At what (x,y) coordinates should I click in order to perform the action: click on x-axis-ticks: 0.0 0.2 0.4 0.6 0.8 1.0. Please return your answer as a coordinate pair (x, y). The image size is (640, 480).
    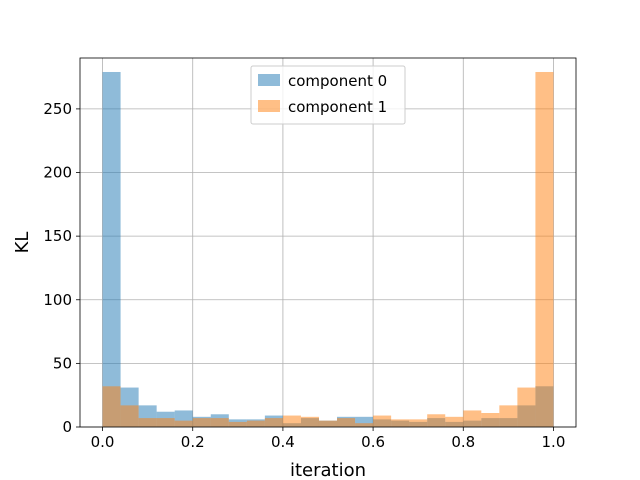
    Looking at the image, I should click on (328, 439).